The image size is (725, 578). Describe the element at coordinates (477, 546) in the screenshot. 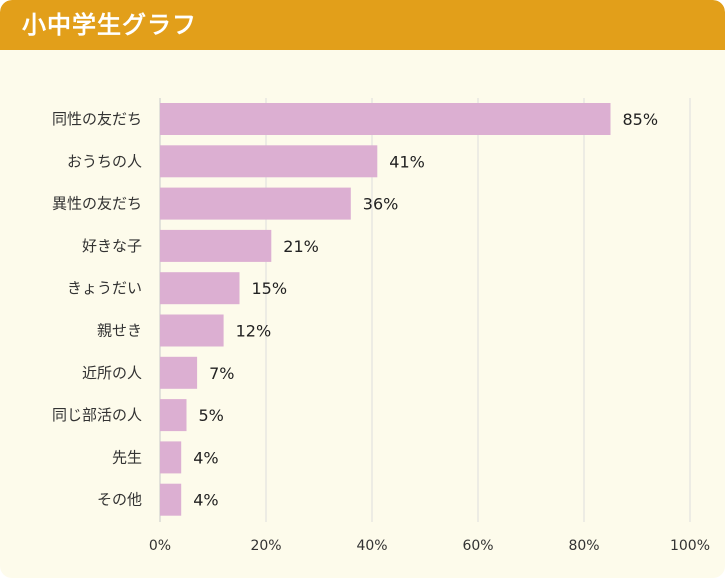

I see `x-tick-label: 60%` at that location.